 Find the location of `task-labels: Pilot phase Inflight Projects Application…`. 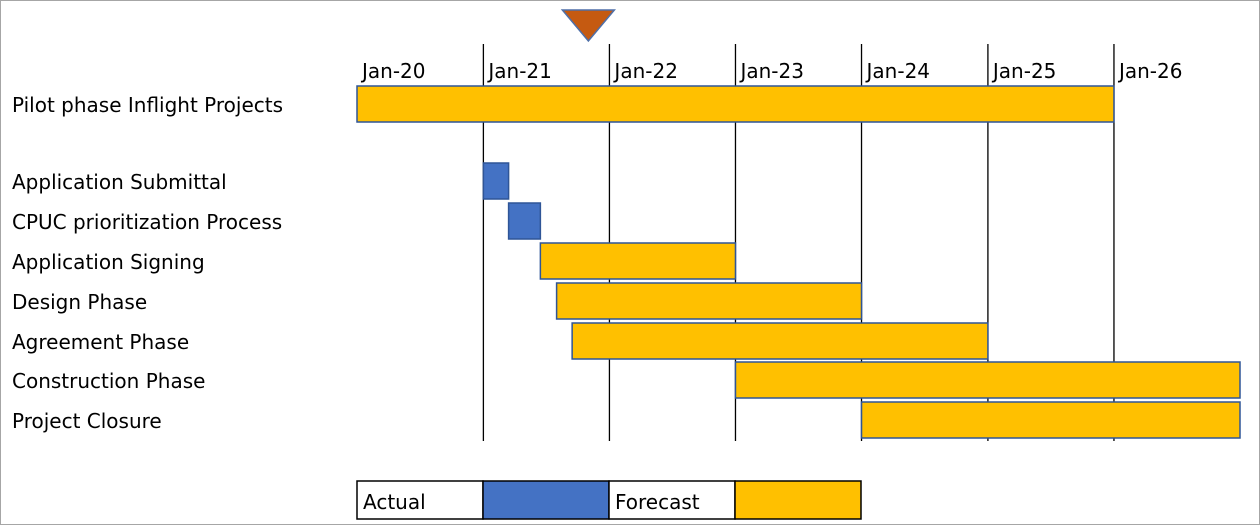

task-labels: Pilot phase Inflight Projects Application… is located at coordinates (147, 263).